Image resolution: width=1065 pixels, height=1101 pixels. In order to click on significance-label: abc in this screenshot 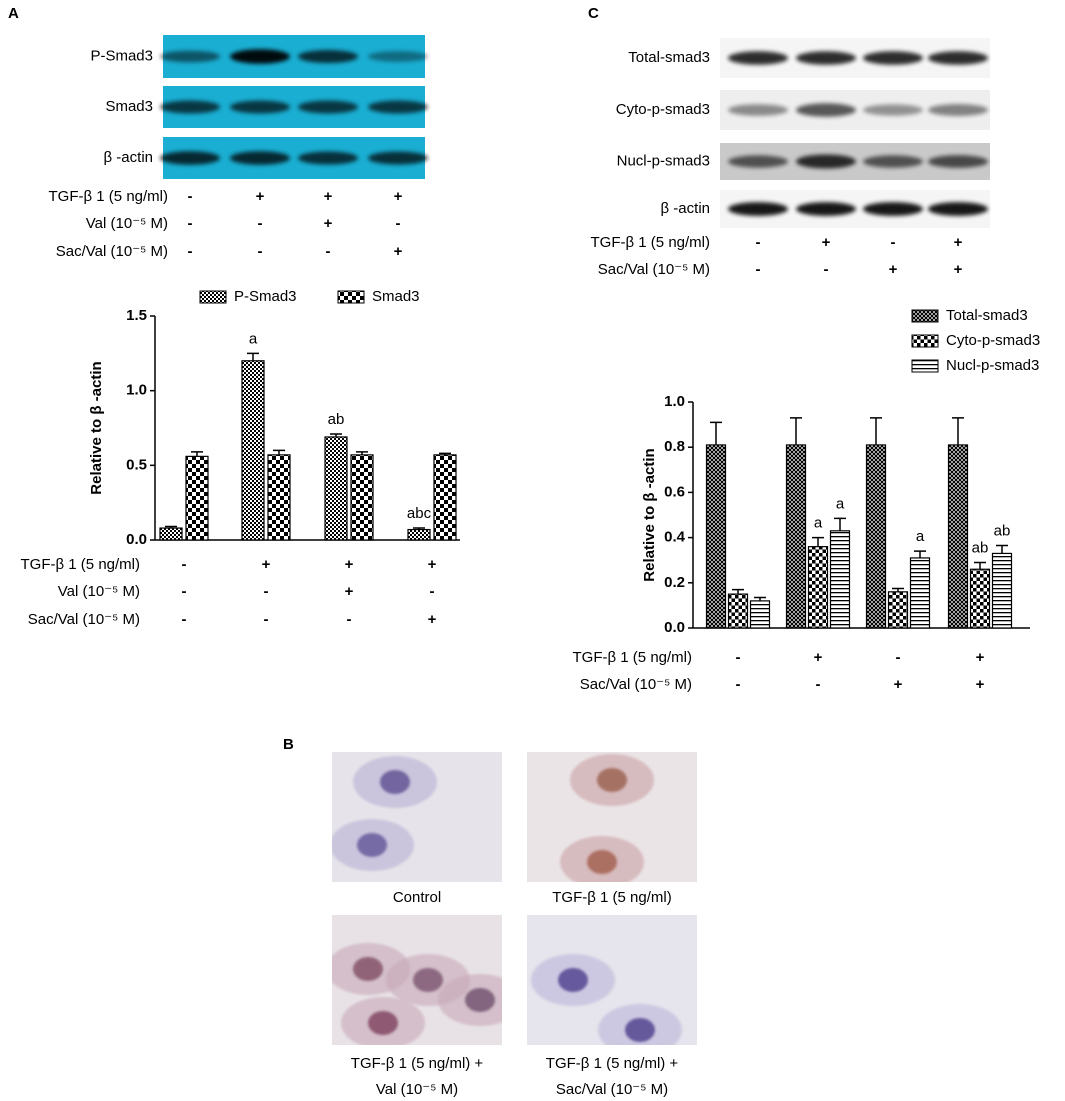, I will do `click(419, 513)`.